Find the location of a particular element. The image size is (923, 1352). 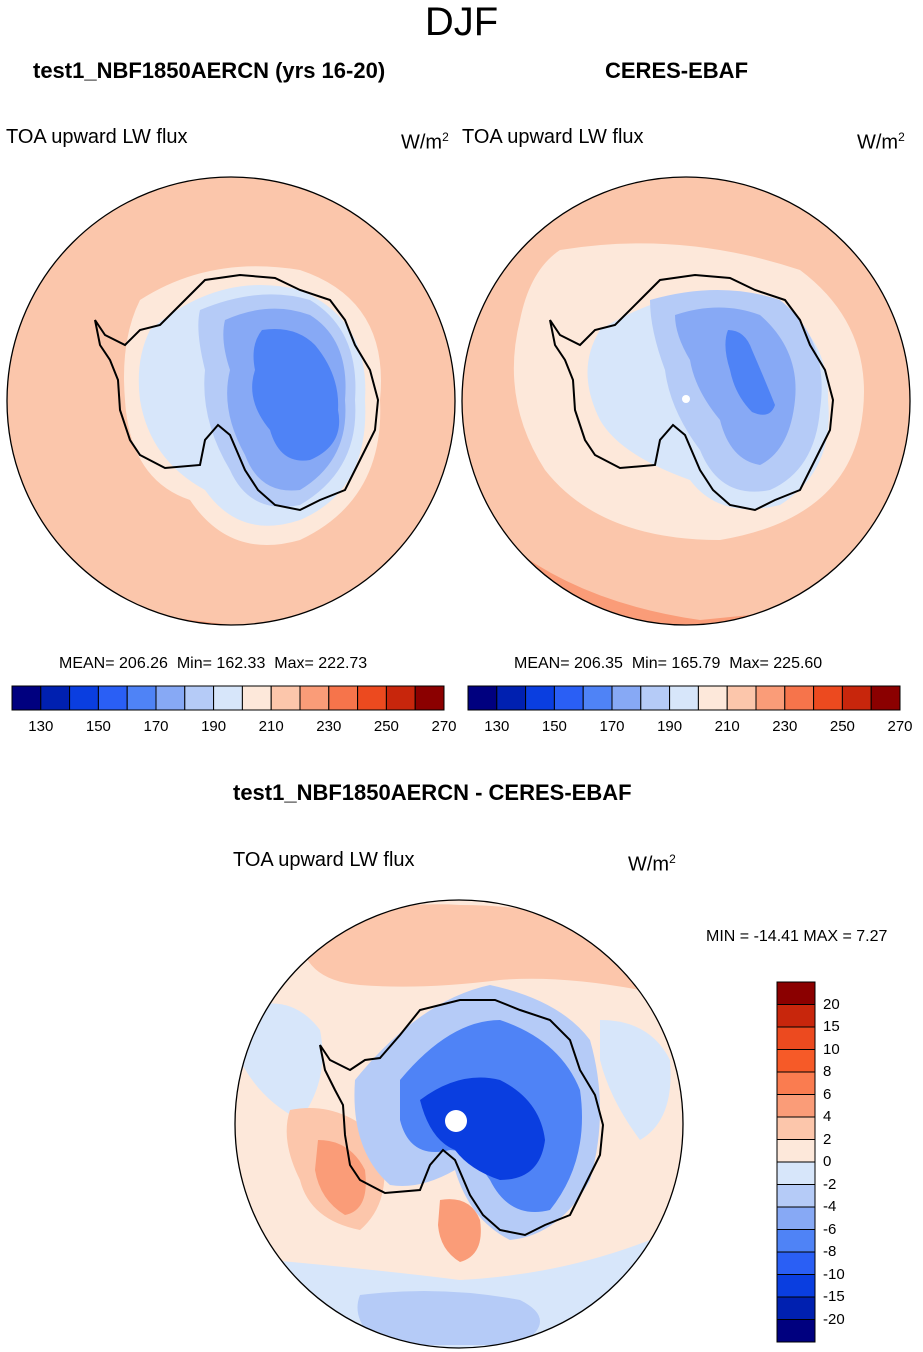

diff-pole-hole is located at coordinates (456, 1121).